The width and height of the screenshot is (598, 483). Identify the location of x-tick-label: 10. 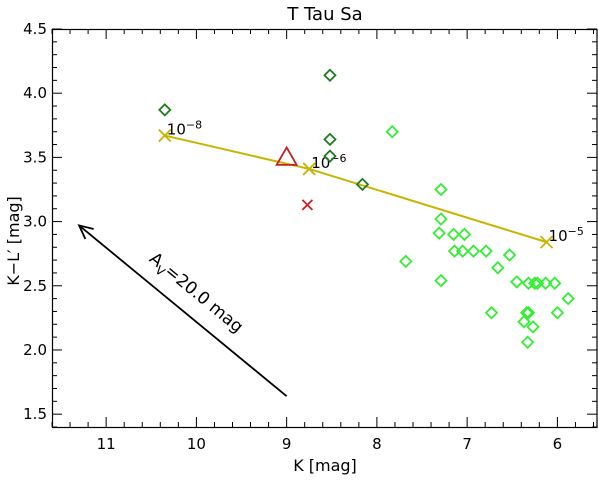
(196, 444).